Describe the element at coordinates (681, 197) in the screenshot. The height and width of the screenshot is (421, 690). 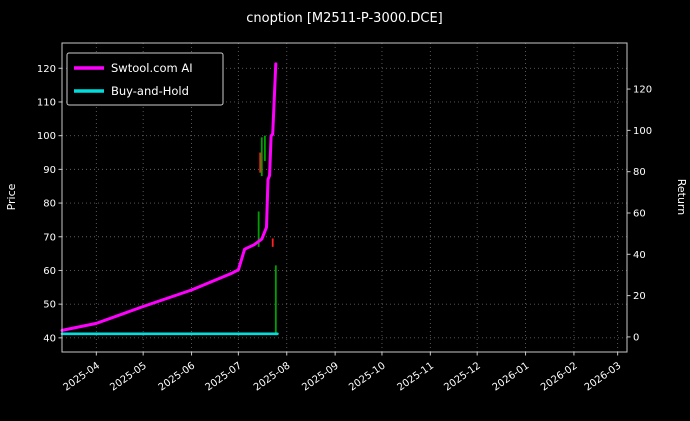
I see `y-axis-label-right: Return` at that location.